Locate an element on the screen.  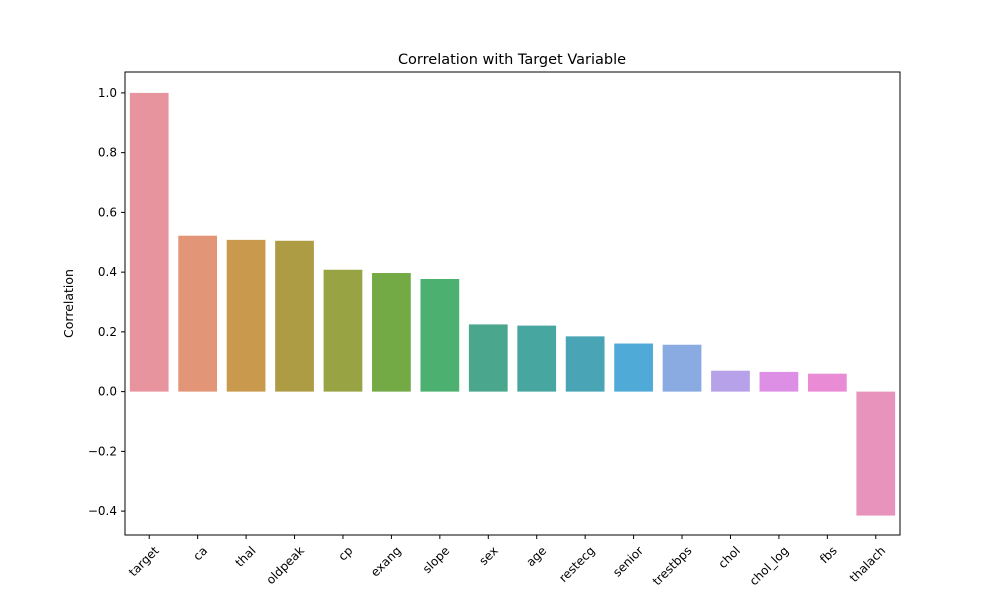
y-tick-label: 0.2 is located at coordinates (107, 332).